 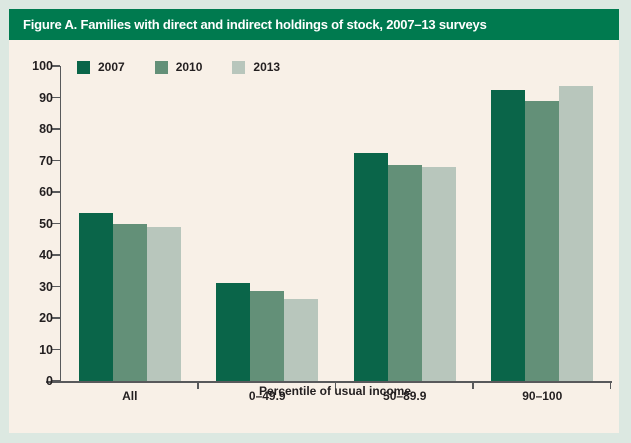 What do you see at coordinates (370, 266) in the screenshot?
I see `bar-2007-50–89.9` at bounding box center [370, 266].